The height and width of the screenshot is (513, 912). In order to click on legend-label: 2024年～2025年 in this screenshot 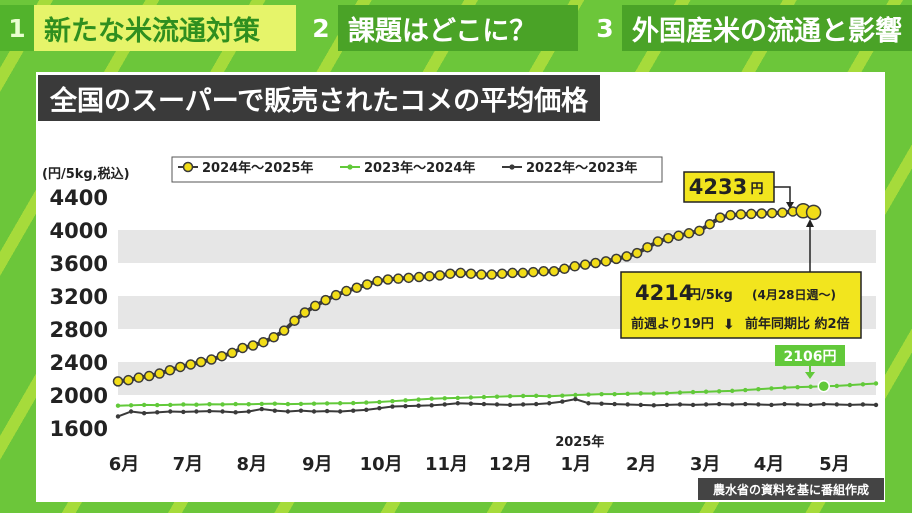, I will do `click(257, 168)`.